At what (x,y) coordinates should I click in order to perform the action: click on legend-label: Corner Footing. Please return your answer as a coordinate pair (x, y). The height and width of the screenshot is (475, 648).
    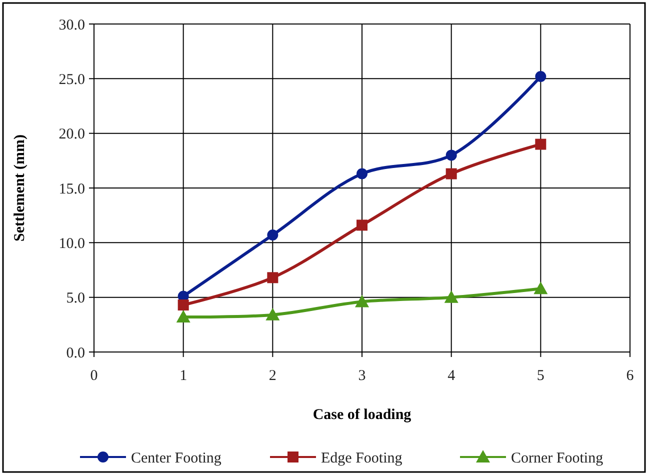
    Looking at the image, I should click on (557, 458).